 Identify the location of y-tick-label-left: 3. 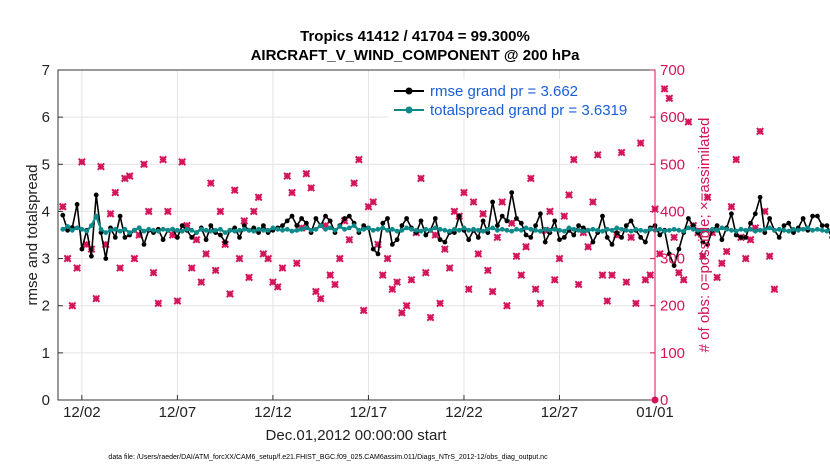
(46, 259).